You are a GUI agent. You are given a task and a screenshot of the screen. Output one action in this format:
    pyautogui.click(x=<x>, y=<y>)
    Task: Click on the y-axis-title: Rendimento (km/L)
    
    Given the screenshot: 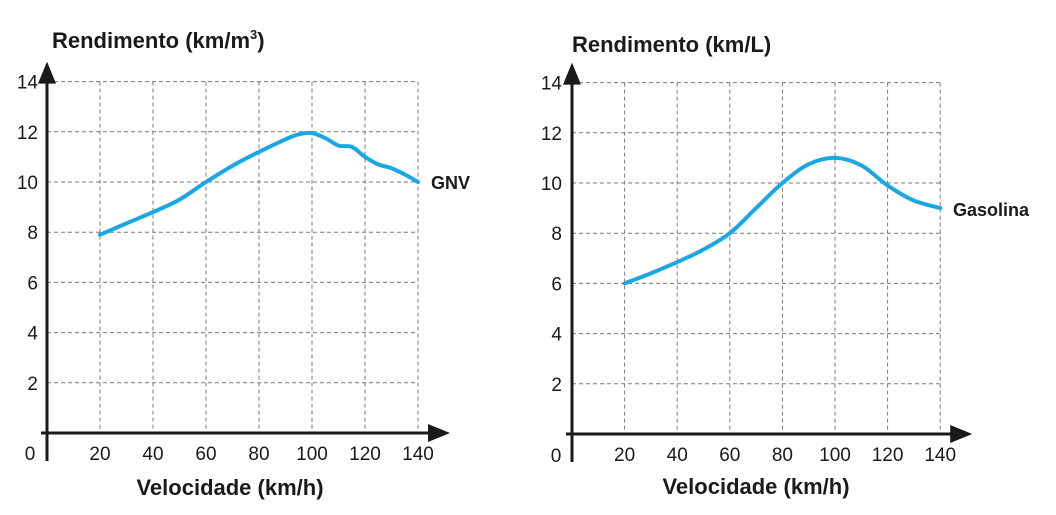 What is the action you would take?
    pyautogui.click(x=671, y=44)
    